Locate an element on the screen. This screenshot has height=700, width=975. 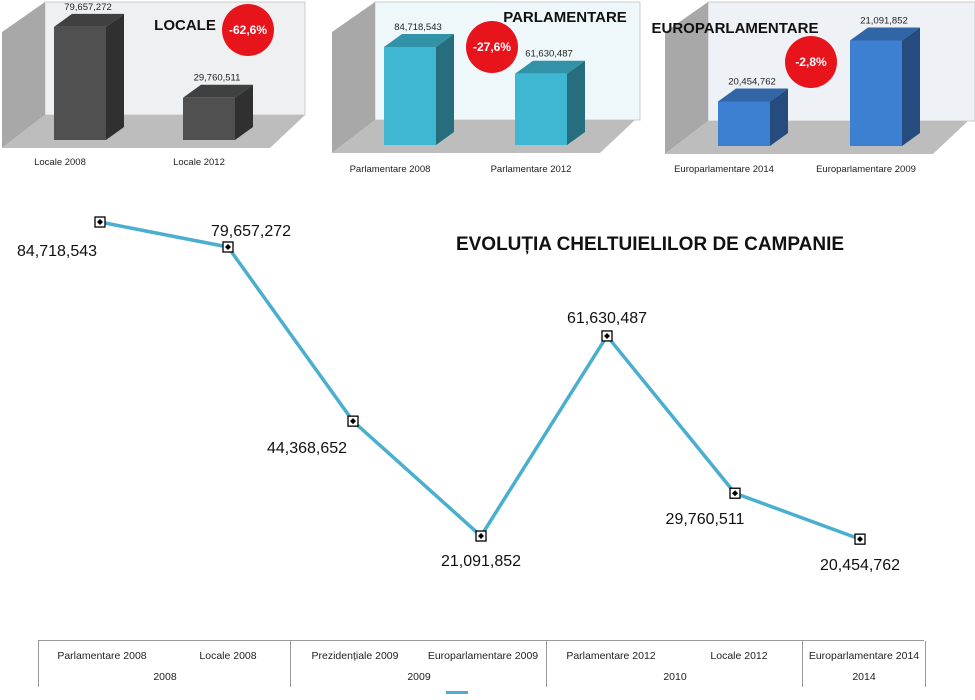
axis-group-2014: Europarlamentare 2014 2014 is located at coordinates (864, 664).